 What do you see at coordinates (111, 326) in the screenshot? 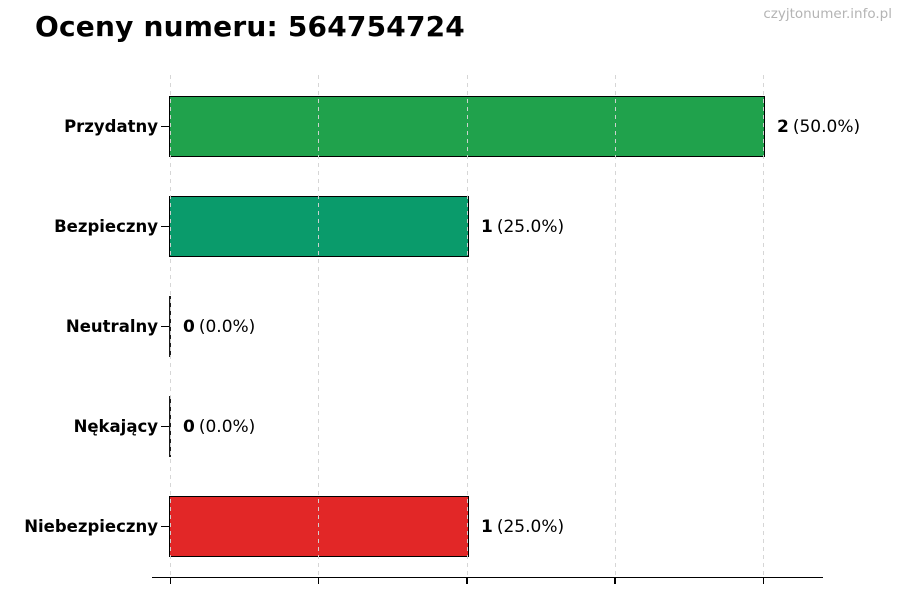
I see `category-label-neutralny: Neutralny` at bounding box center [111, 326].